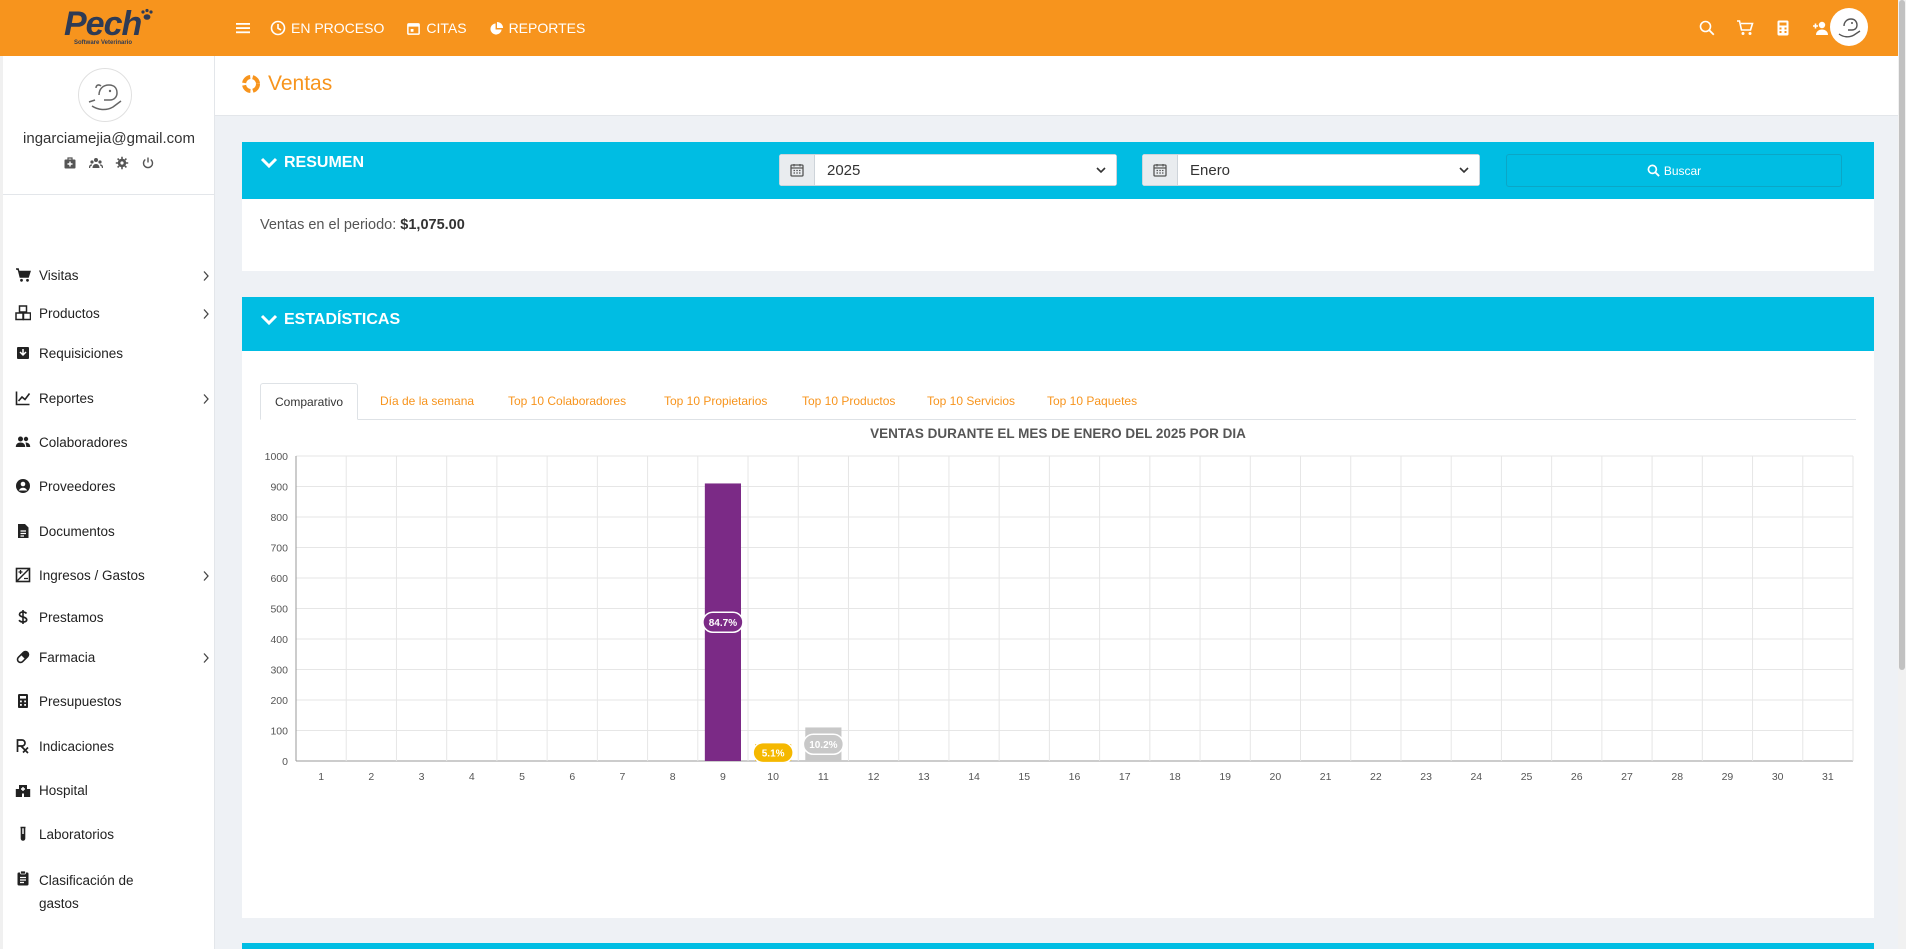 This screenshot has height=949, width=1906. What do you see at coordinates (432, 225) in the screenshot?
I see `sales-value: $1,075.00` at bounding box center [432, 225].